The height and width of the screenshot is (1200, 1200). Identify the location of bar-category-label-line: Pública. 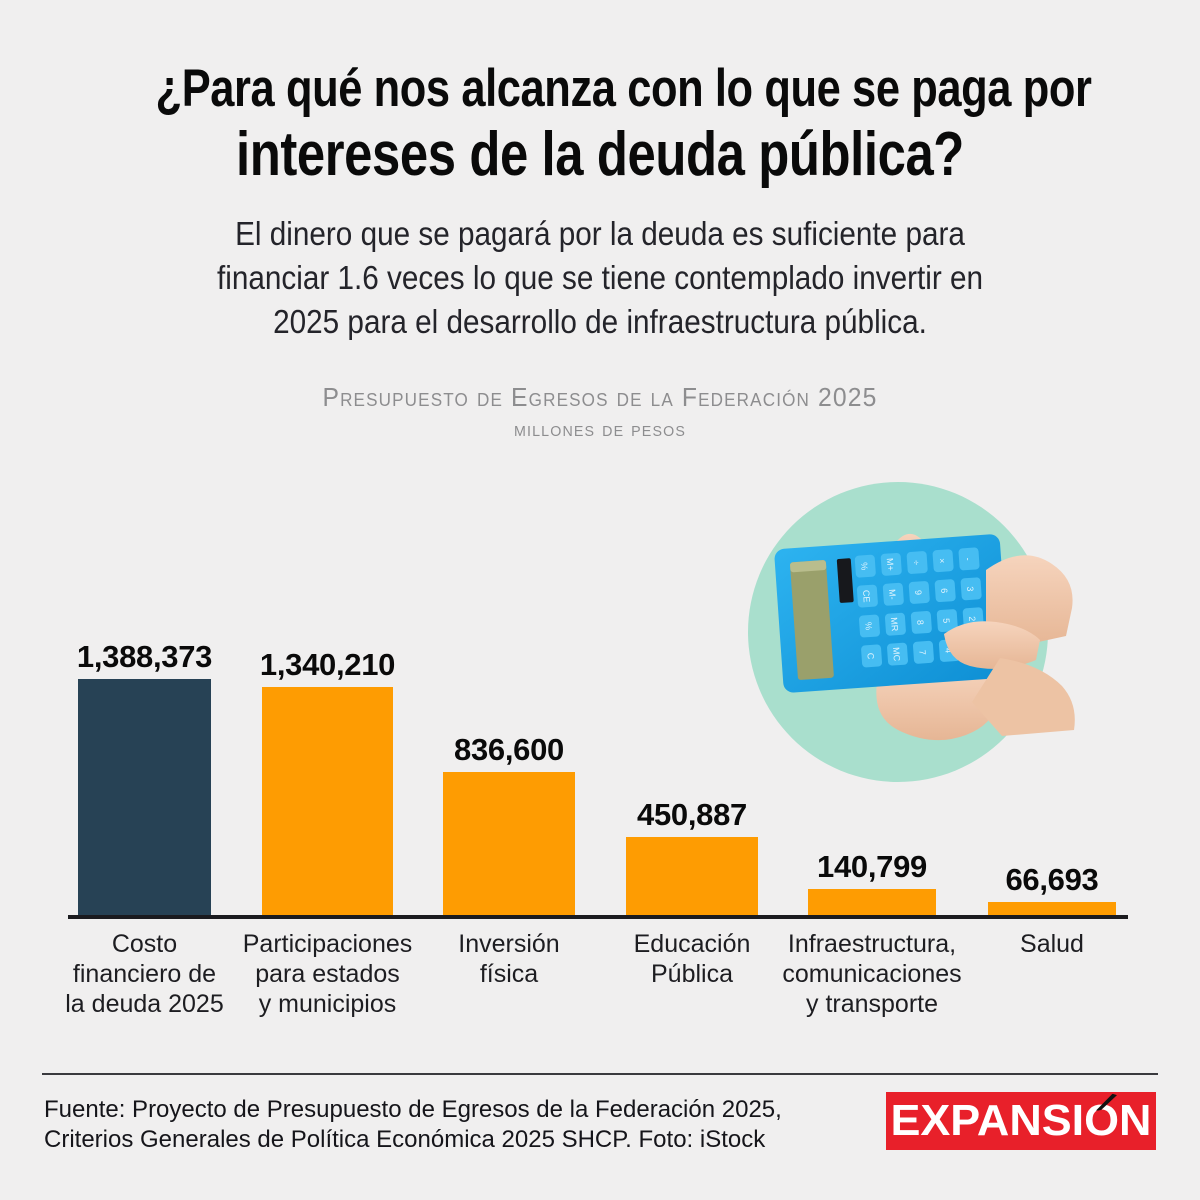
(692, 974).